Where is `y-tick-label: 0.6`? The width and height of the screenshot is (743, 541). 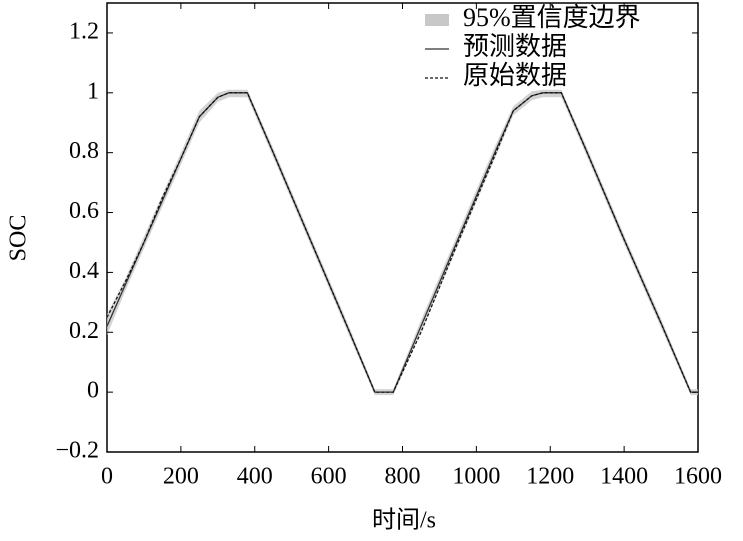
y-tick-label: 0.6 is located at coordinates (84, 211).